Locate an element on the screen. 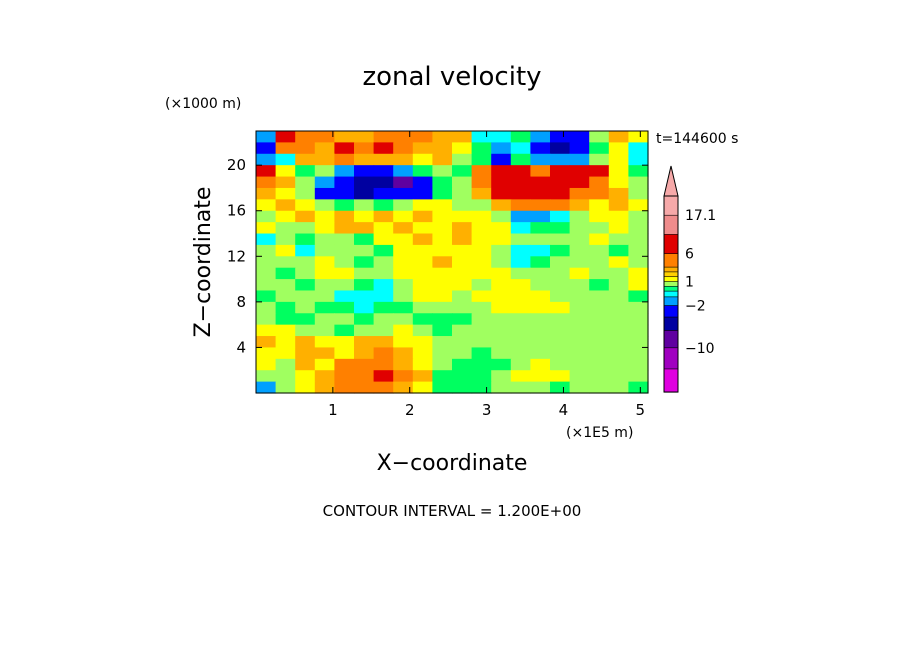 The height and width of the screenshot is (654, 904). contour-interval-label: CONTOUR INTERVAL = 1.200E+00 is located at coordinates (452, 511).